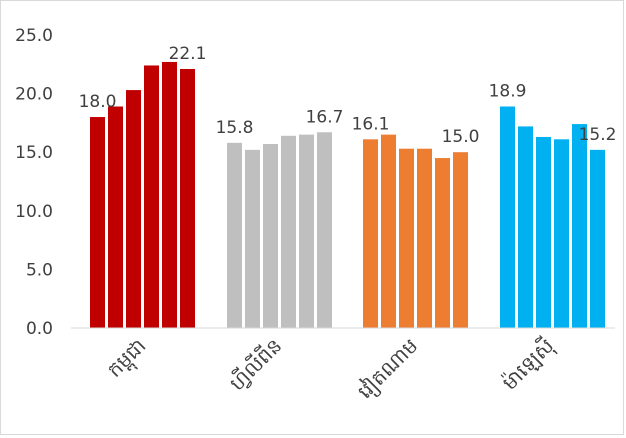 The height and width of the screenshot is (438, 626). What do you see at coordinates (39, 270) in the screenshot?
I see `y-tick-label: 5.0` at bounding box center [39, 270].